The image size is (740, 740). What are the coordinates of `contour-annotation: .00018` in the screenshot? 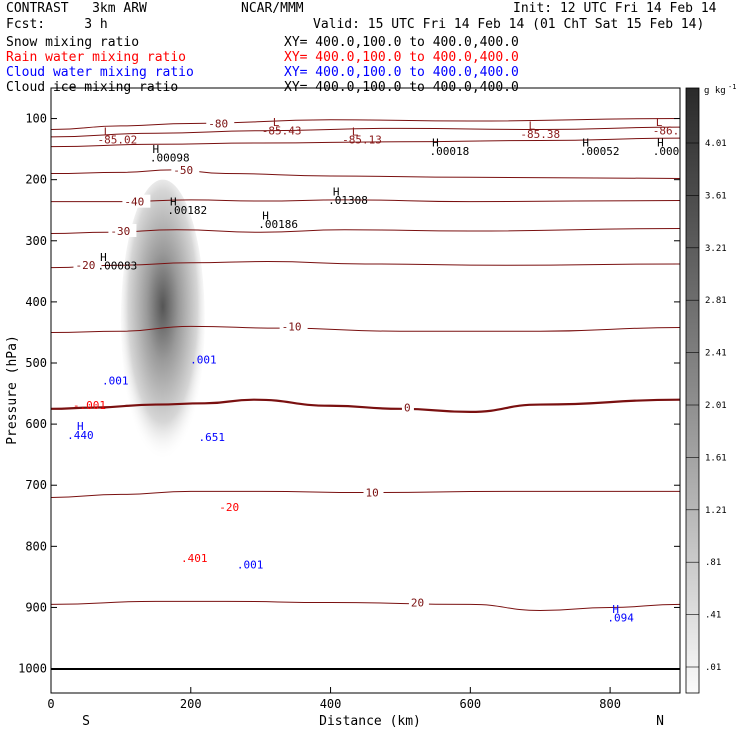 It's located at (449, 151).